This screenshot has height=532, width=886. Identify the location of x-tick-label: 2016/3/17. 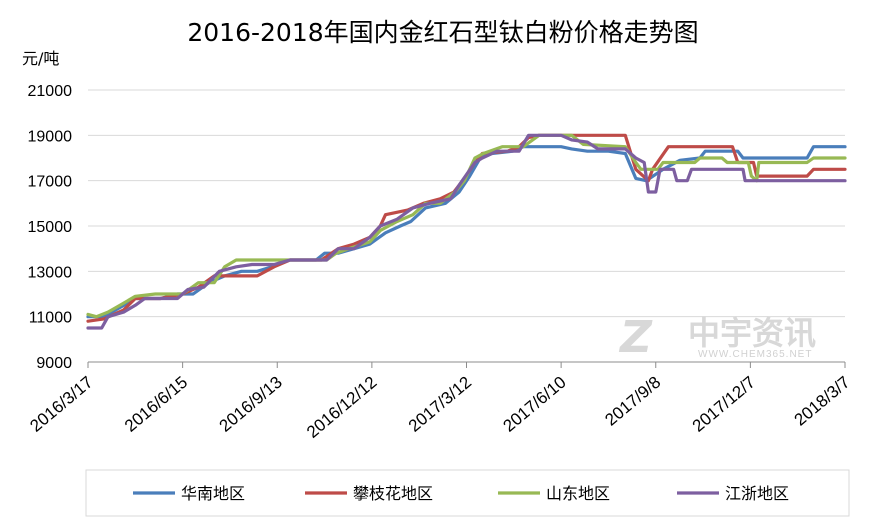
(61, 404).